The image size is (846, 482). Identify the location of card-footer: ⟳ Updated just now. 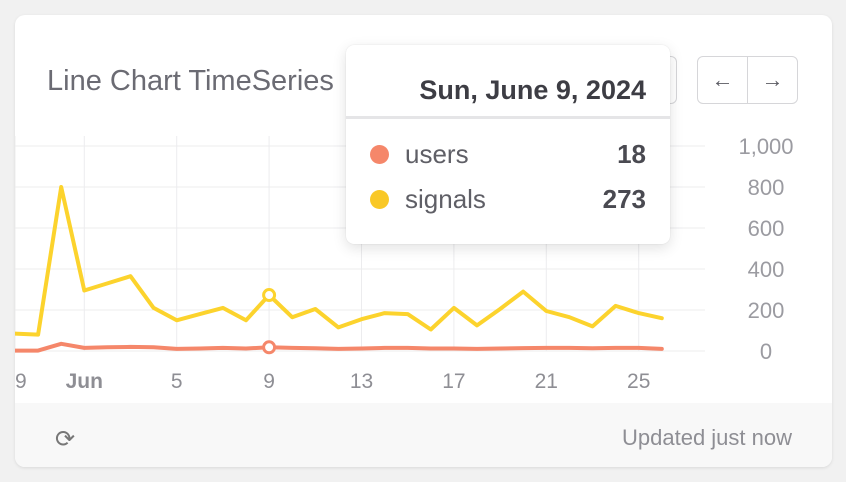
(423, 435).